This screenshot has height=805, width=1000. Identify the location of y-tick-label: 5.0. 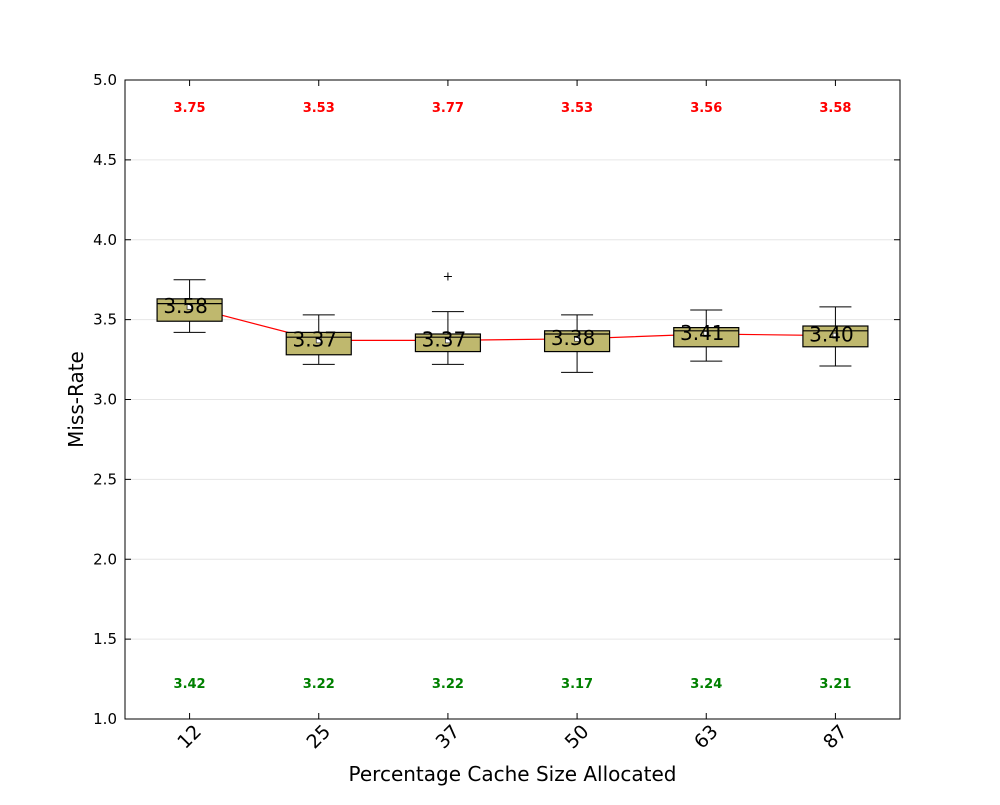
(105, 80).